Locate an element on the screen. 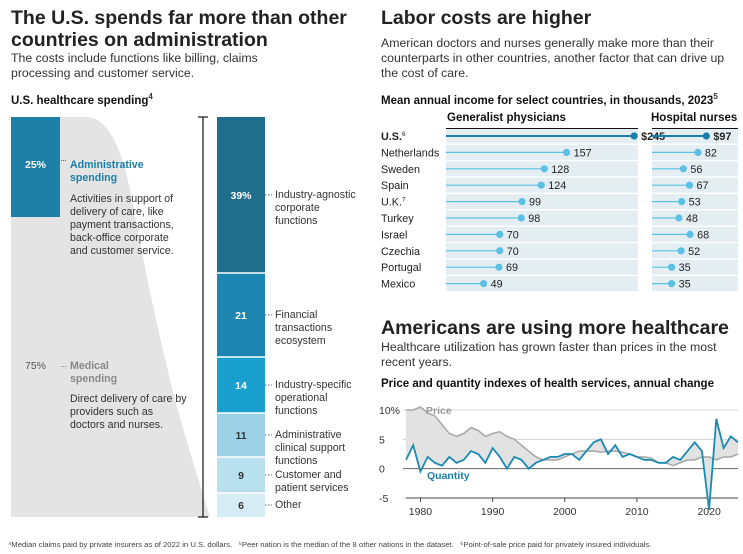 Image resolution: width=743 pixels, height=554 pixels. physician-value: 124 is located at coordinates (557, 186).